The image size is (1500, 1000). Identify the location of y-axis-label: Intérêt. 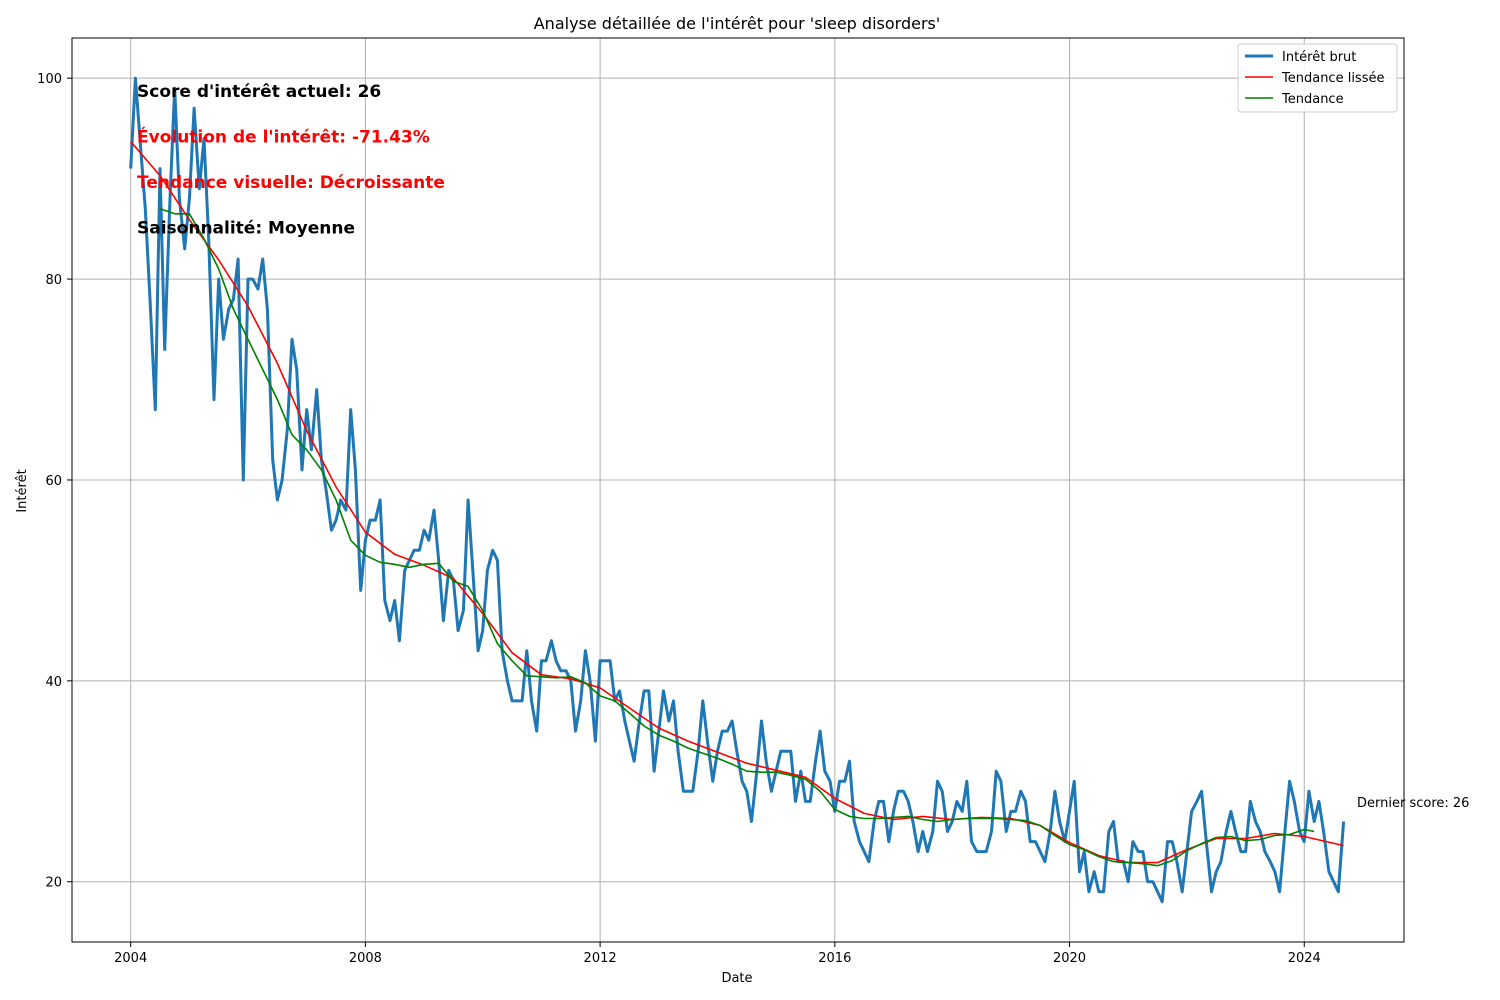
(22, 490).